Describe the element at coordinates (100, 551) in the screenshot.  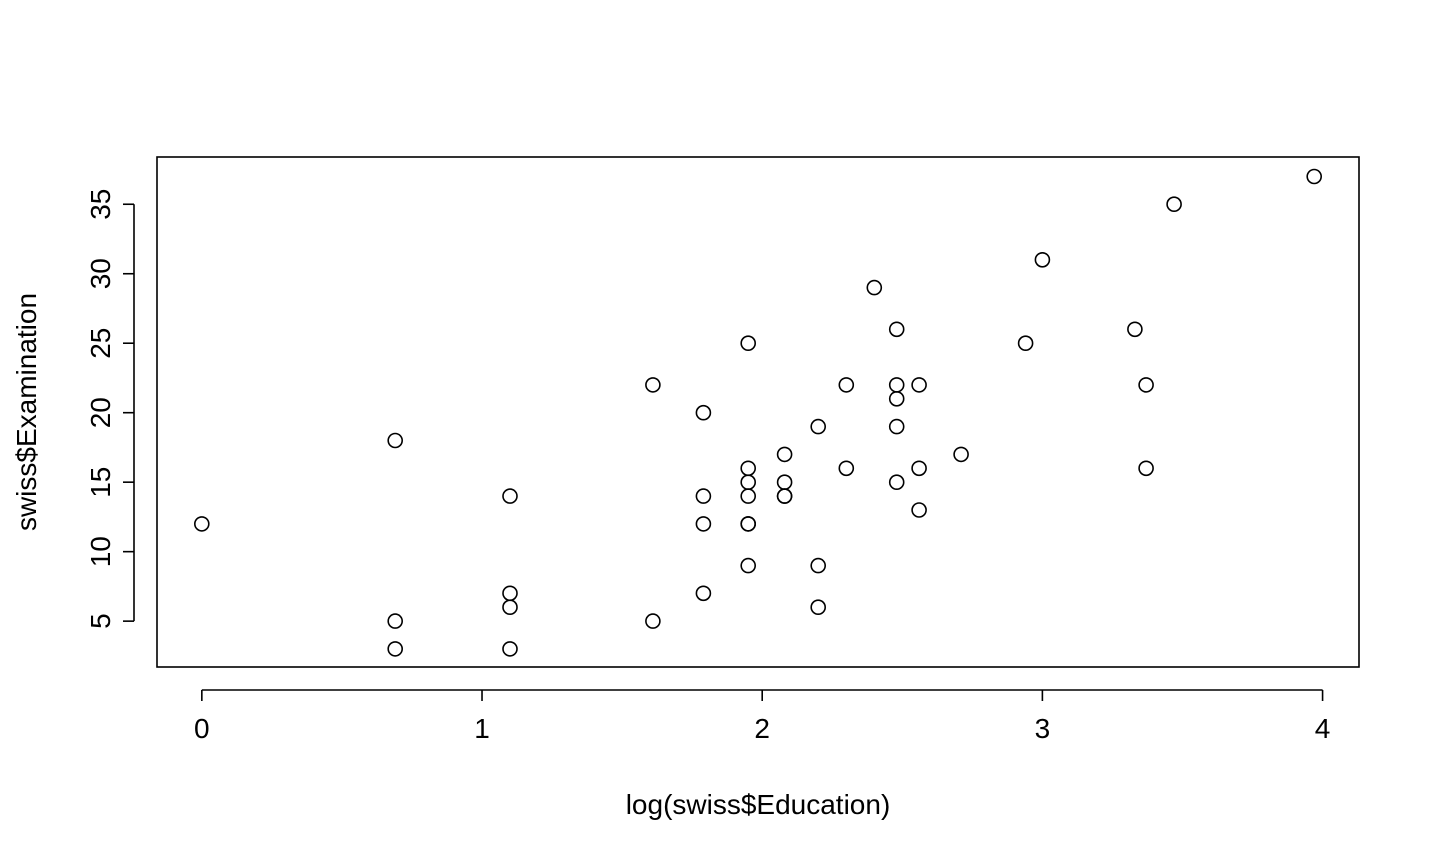
I see `y-tick-label: 10` at that location.